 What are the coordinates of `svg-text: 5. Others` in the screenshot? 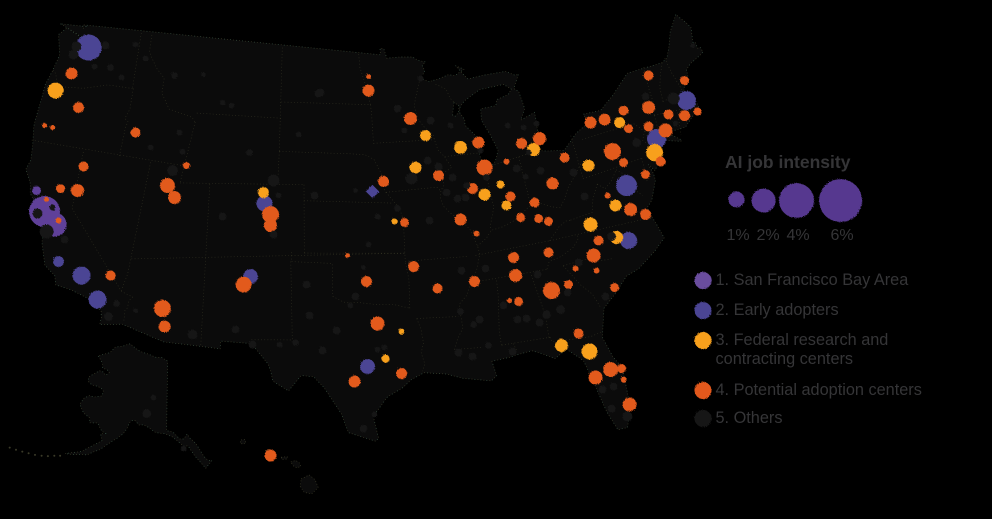 It's located at (749, 418).